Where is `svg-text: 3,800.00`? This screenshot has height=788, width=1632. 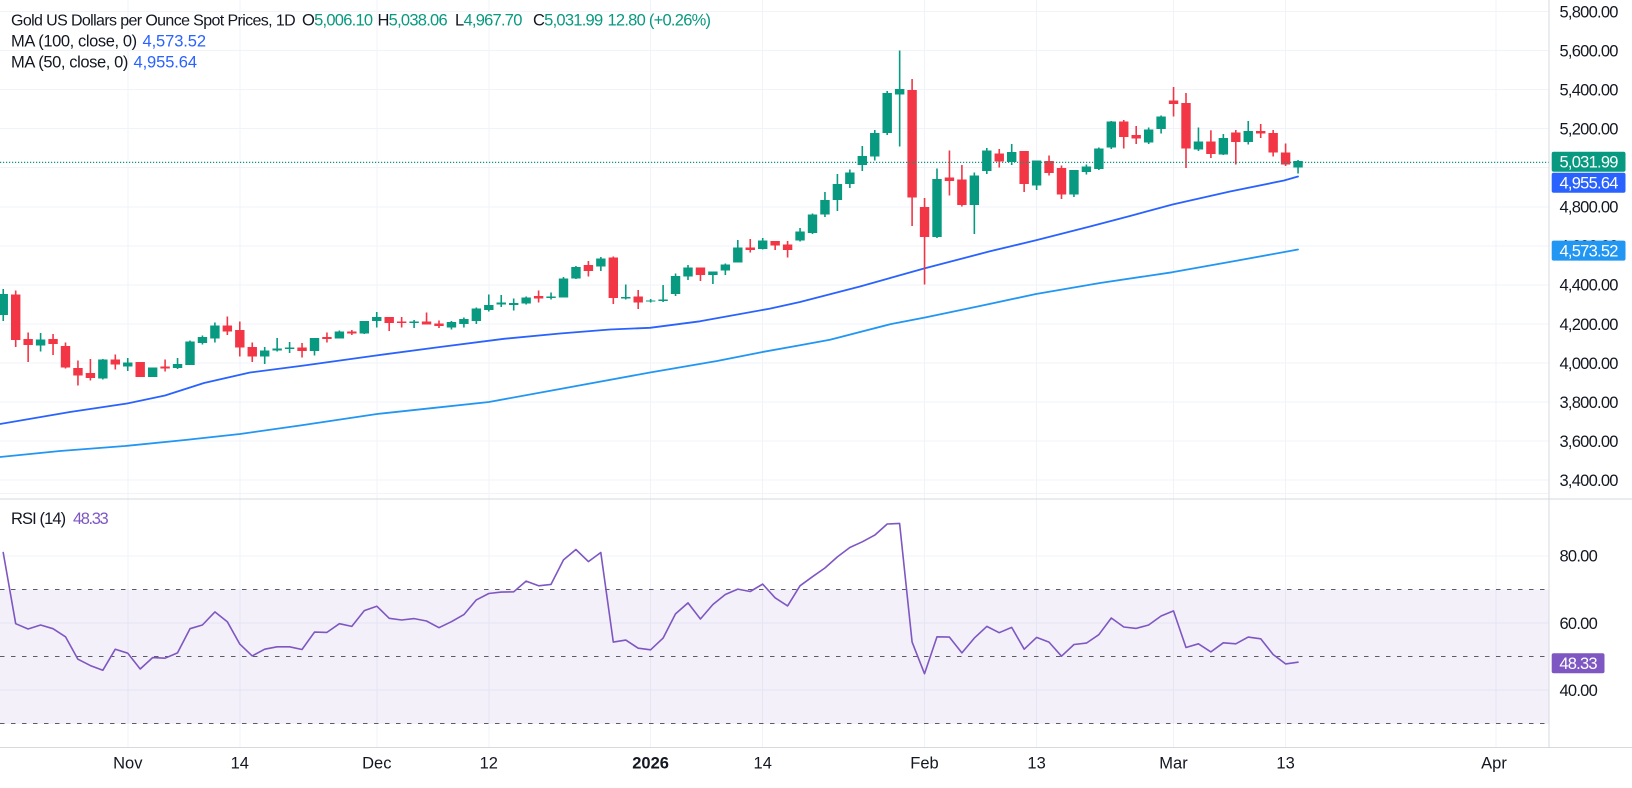 svg-text: 3,800.00 is located at coordinates (1589, 403).